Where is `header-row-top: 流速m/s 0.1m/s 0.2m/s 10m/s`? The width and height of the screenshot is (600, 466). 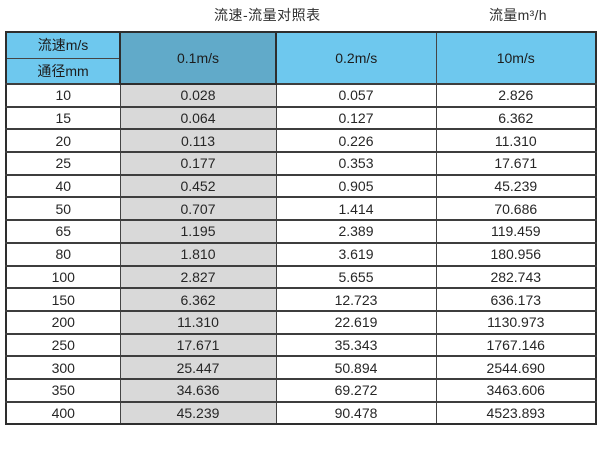
header-row-top: 流速m/s 0.1m/s 0.2m/s 10m/s is located at coordinates (301, 58).